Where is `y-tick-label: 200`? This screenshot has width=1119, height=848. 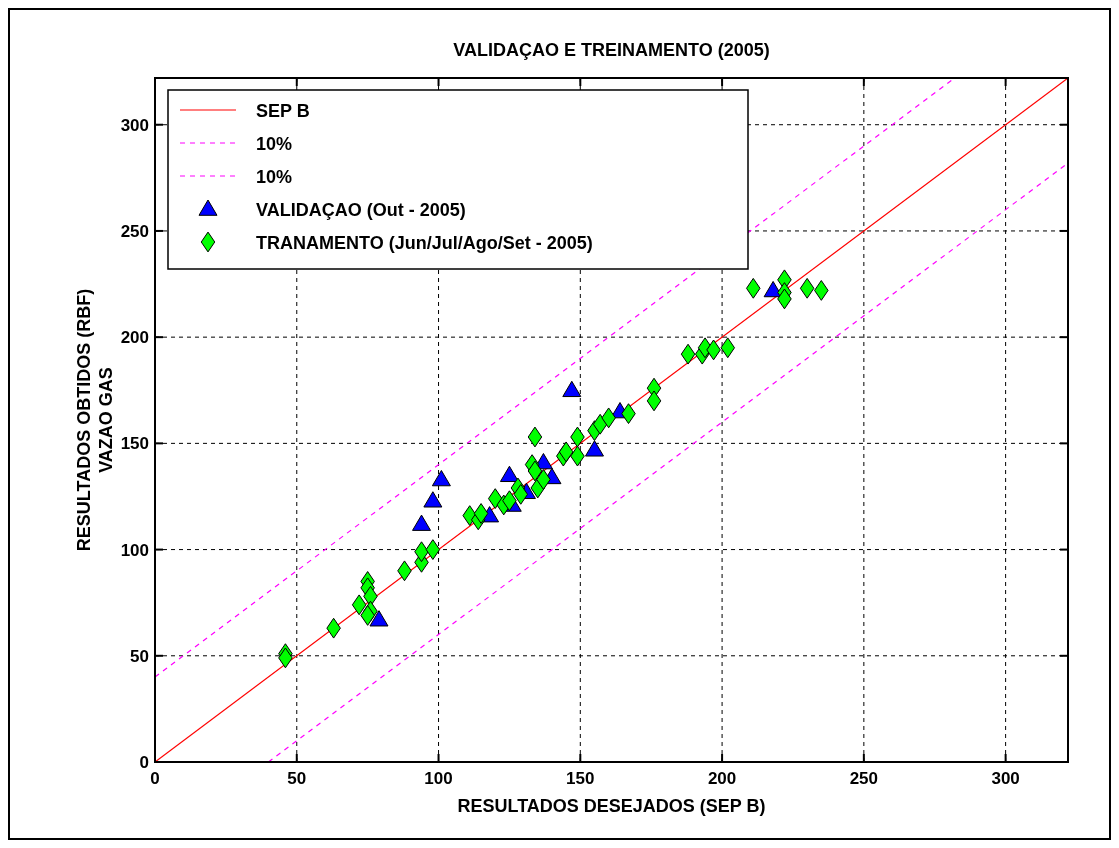
y-tick-label: 200 is located at coordinates (134, 338).